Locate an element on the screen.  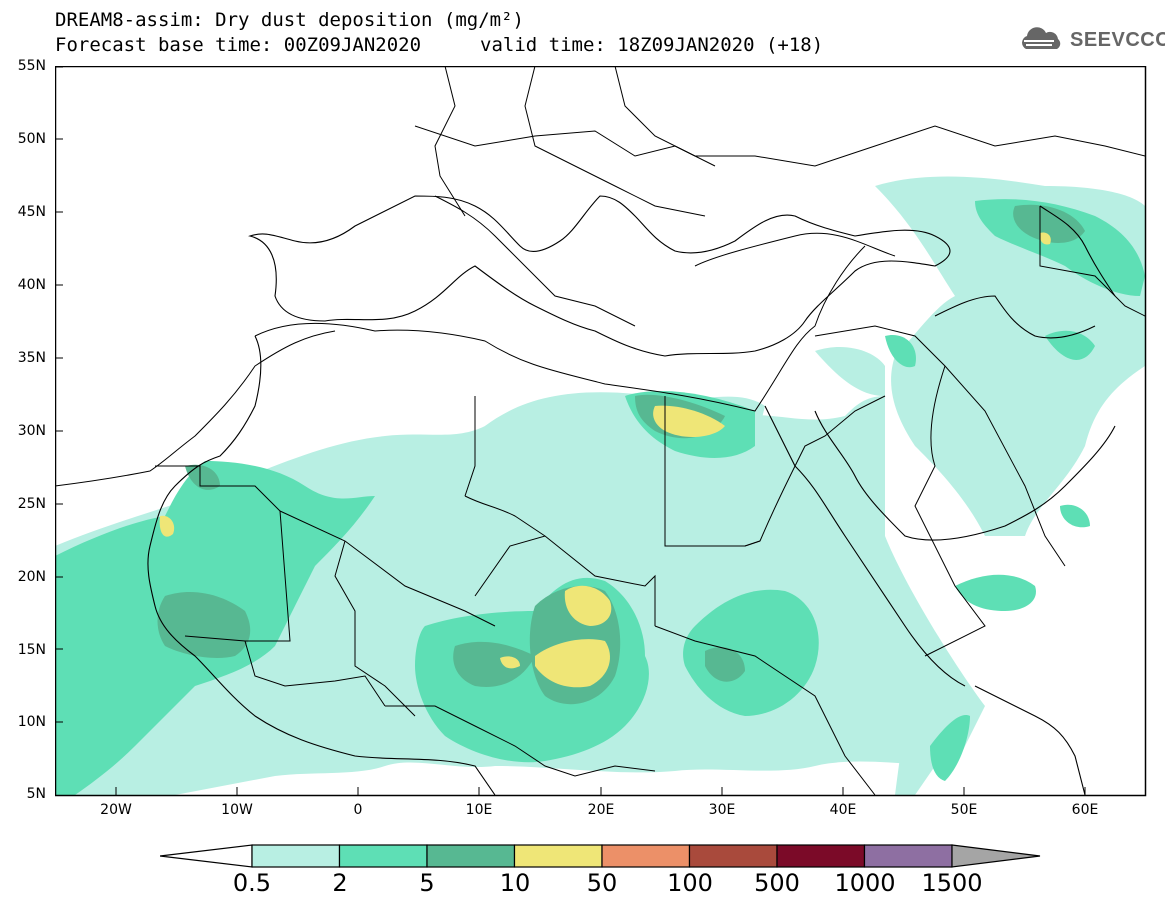
seevccc-logo: SEEVCCC is located at coordinates (1091, 40).